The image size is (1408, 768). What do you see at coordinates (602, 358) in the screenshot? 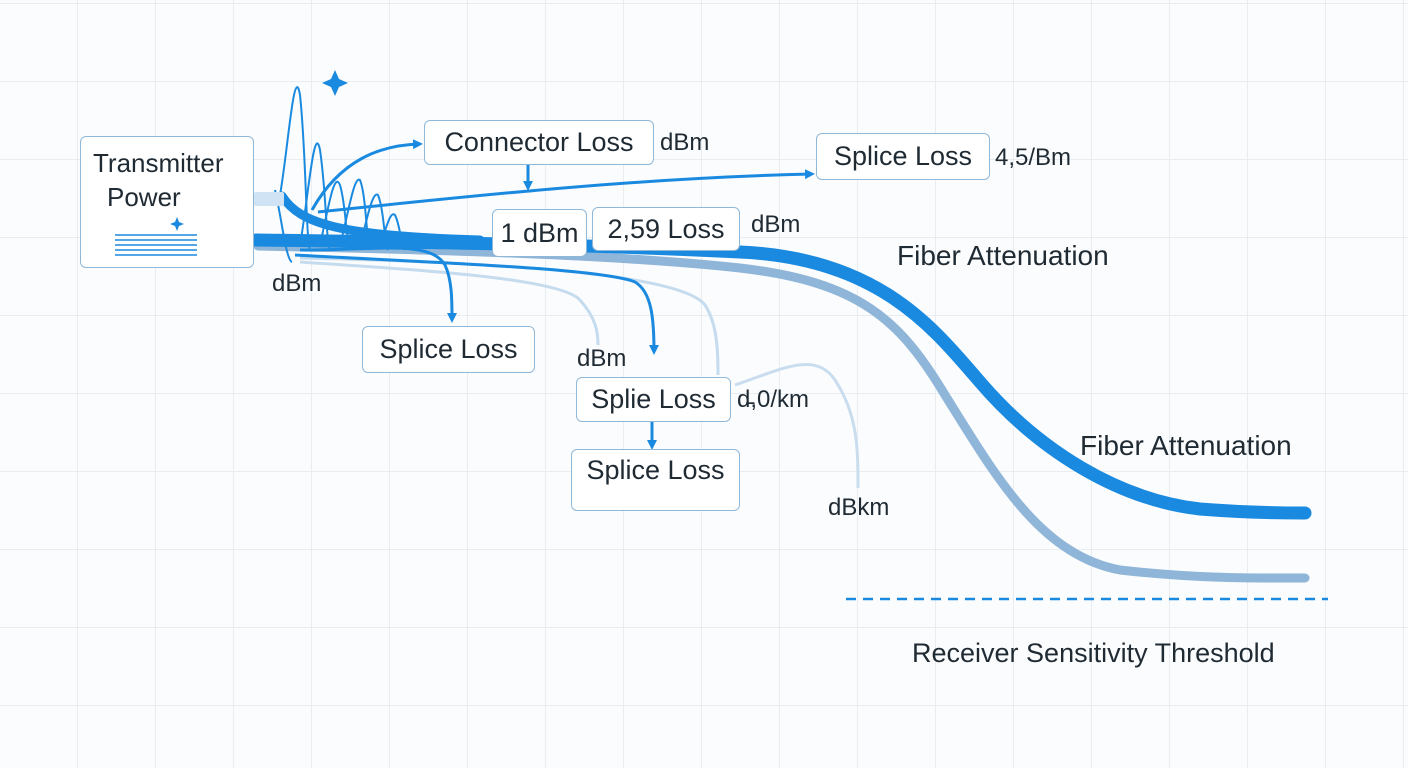
I see `dbm-mid-label: dBm` at bounding box center [602, 358].